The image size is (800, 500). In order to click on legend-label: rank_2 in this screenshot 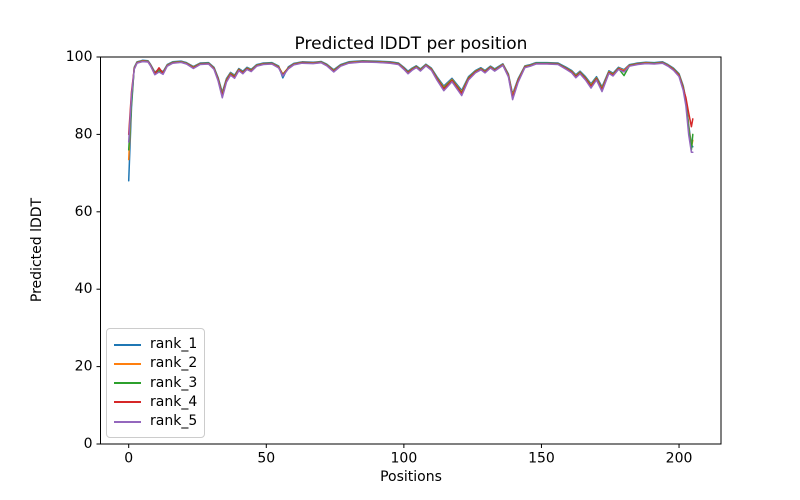, I will do `click(174, 363)`.